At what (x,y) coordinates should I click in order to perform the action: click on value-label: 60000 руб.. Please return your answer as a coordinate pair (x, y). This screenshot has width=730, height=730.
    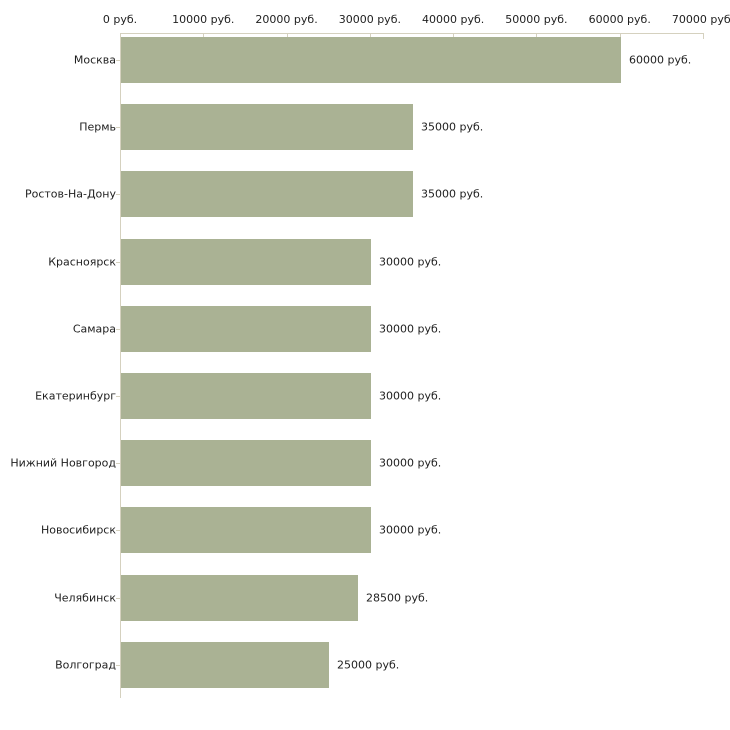
    Looking at the image, I should click on (660, 60).